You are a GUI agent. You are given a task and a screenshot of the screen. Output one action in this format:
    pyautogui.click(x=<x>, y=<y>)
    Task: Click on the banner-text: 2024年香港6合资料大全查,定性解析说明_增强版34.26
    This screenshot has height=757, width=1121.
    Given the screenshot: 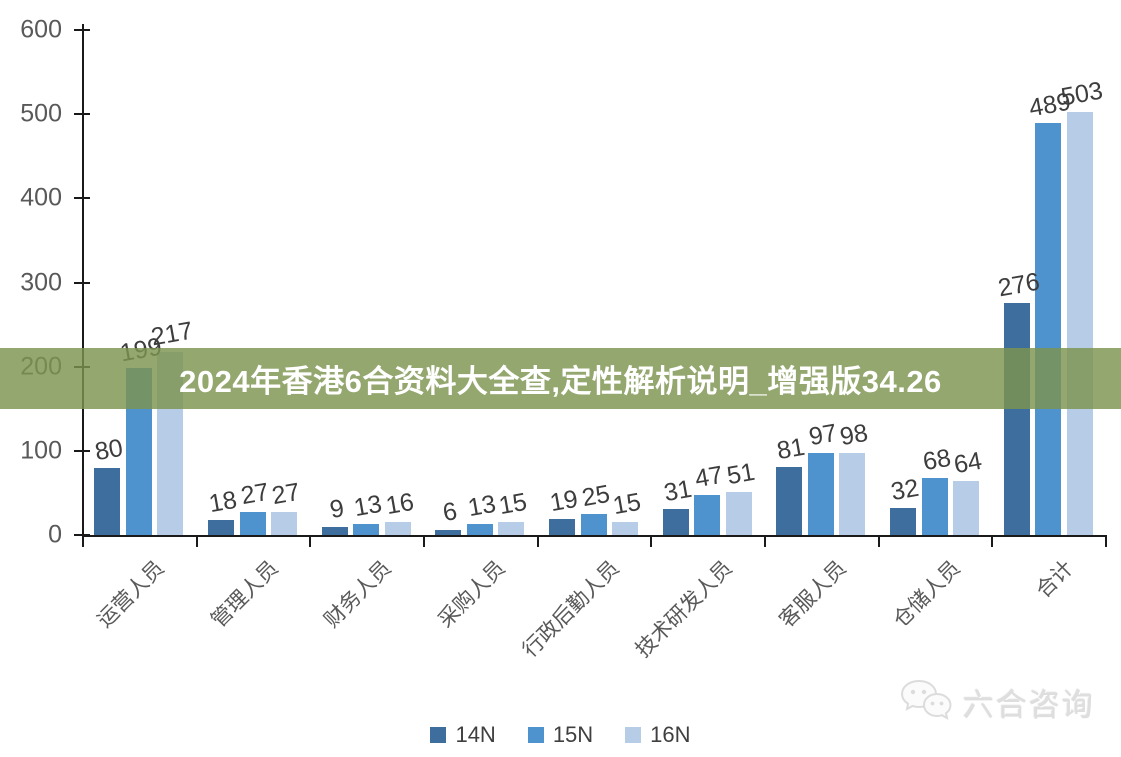 What is the action you would take?
    pyautogui.click(x=560, y=381)
    